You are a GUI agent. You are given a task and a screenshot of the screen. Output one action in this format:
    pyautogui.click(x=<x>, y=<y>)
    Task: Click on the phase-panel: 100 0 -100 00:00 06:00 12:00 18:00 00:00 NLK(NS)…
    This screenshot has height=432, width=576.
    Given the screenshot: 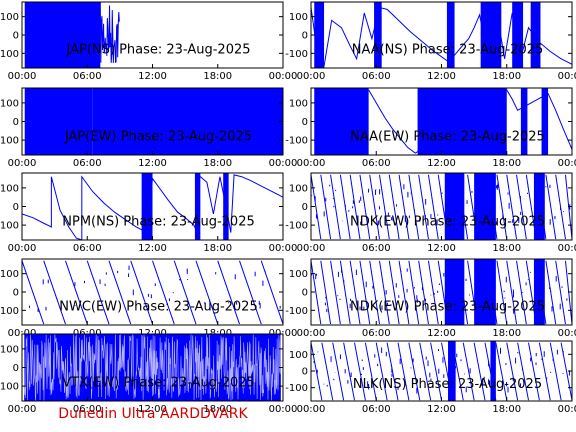 What is the action you would take?
    pyautogui.click(x=430, y=377)
    